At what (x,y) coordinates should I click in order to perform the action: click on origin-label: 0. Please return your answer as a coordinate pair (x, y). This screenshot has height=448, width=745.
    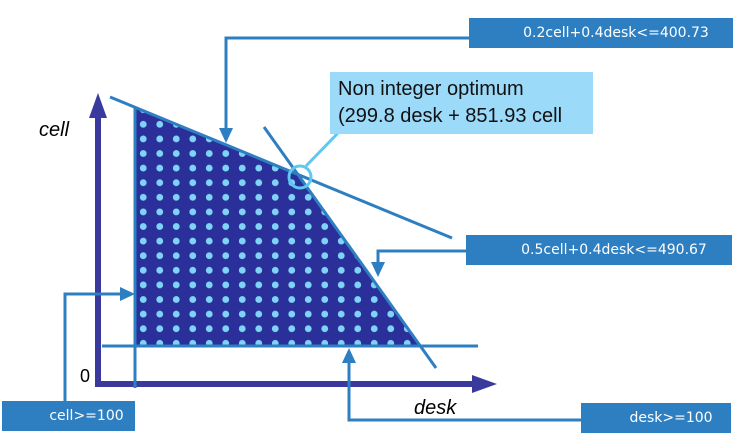
    Looking at the image, I should click on (85, 376).